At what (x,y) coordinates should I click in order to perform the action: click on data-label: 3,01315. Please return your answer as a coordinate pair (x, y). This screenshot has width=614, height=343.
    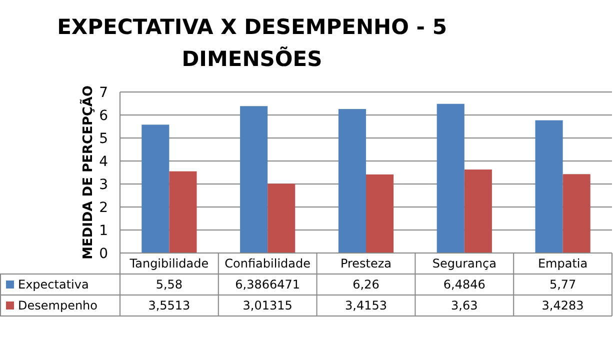
    Looking at the image, I should click on (267, 305).